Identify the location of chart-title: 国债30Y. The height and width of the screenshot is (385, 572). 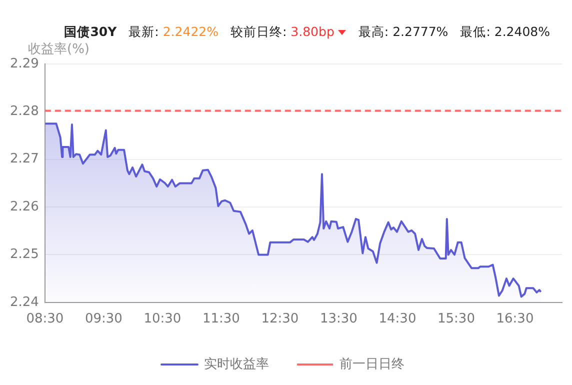
(90, 31).